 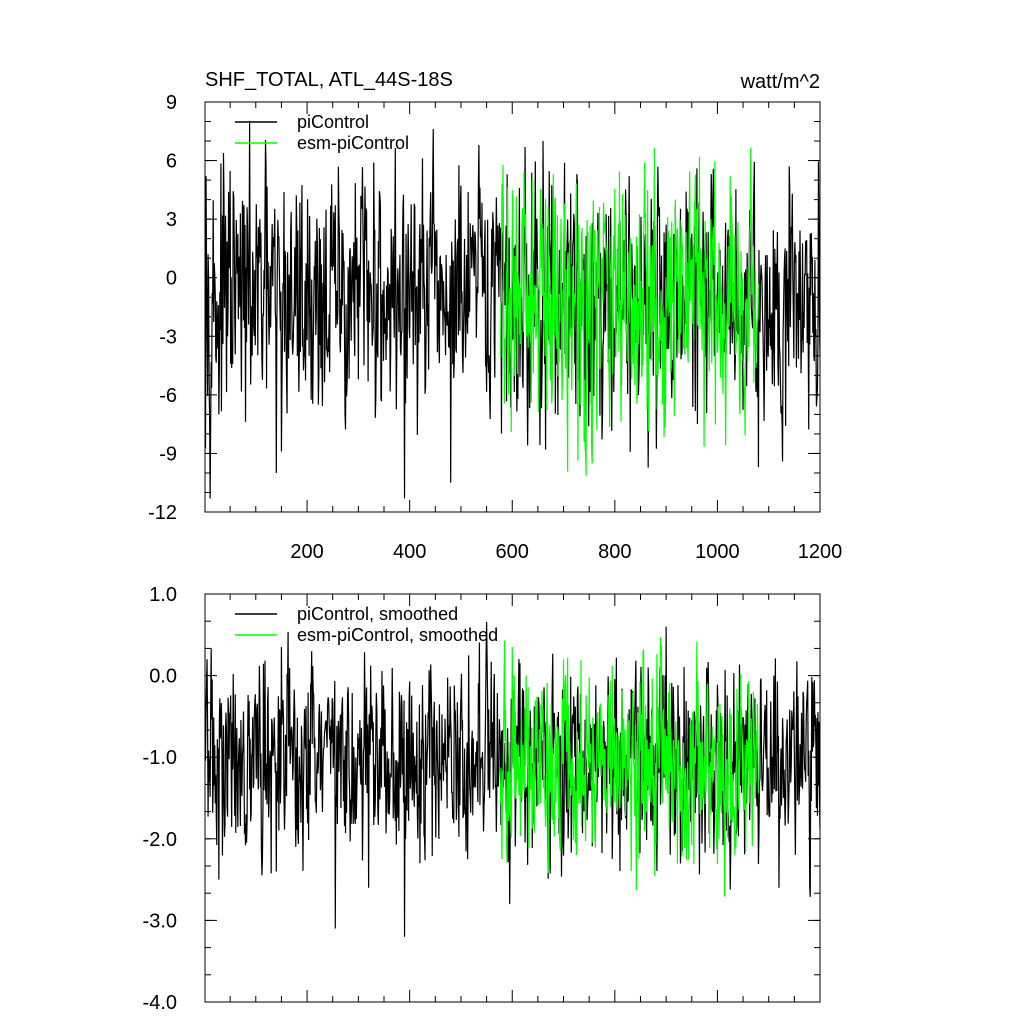 What do you see at coordinates (171, 103) in the screenshot?
I see `y-tick-label: 9` at bounding box center [171, 103].